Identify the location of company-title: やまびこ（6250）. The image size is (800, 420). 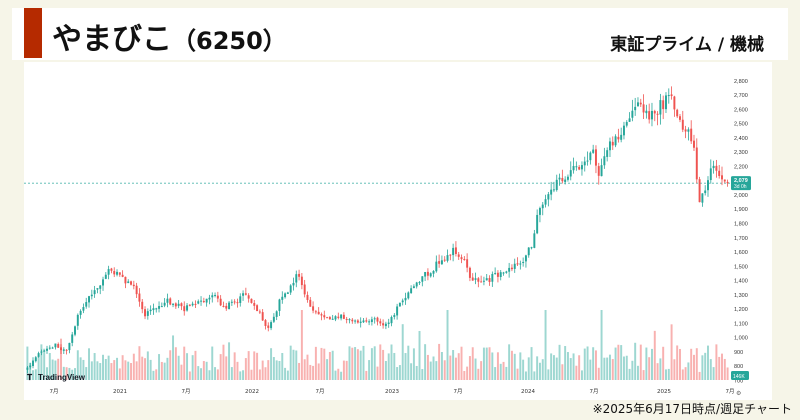
(169, 36).